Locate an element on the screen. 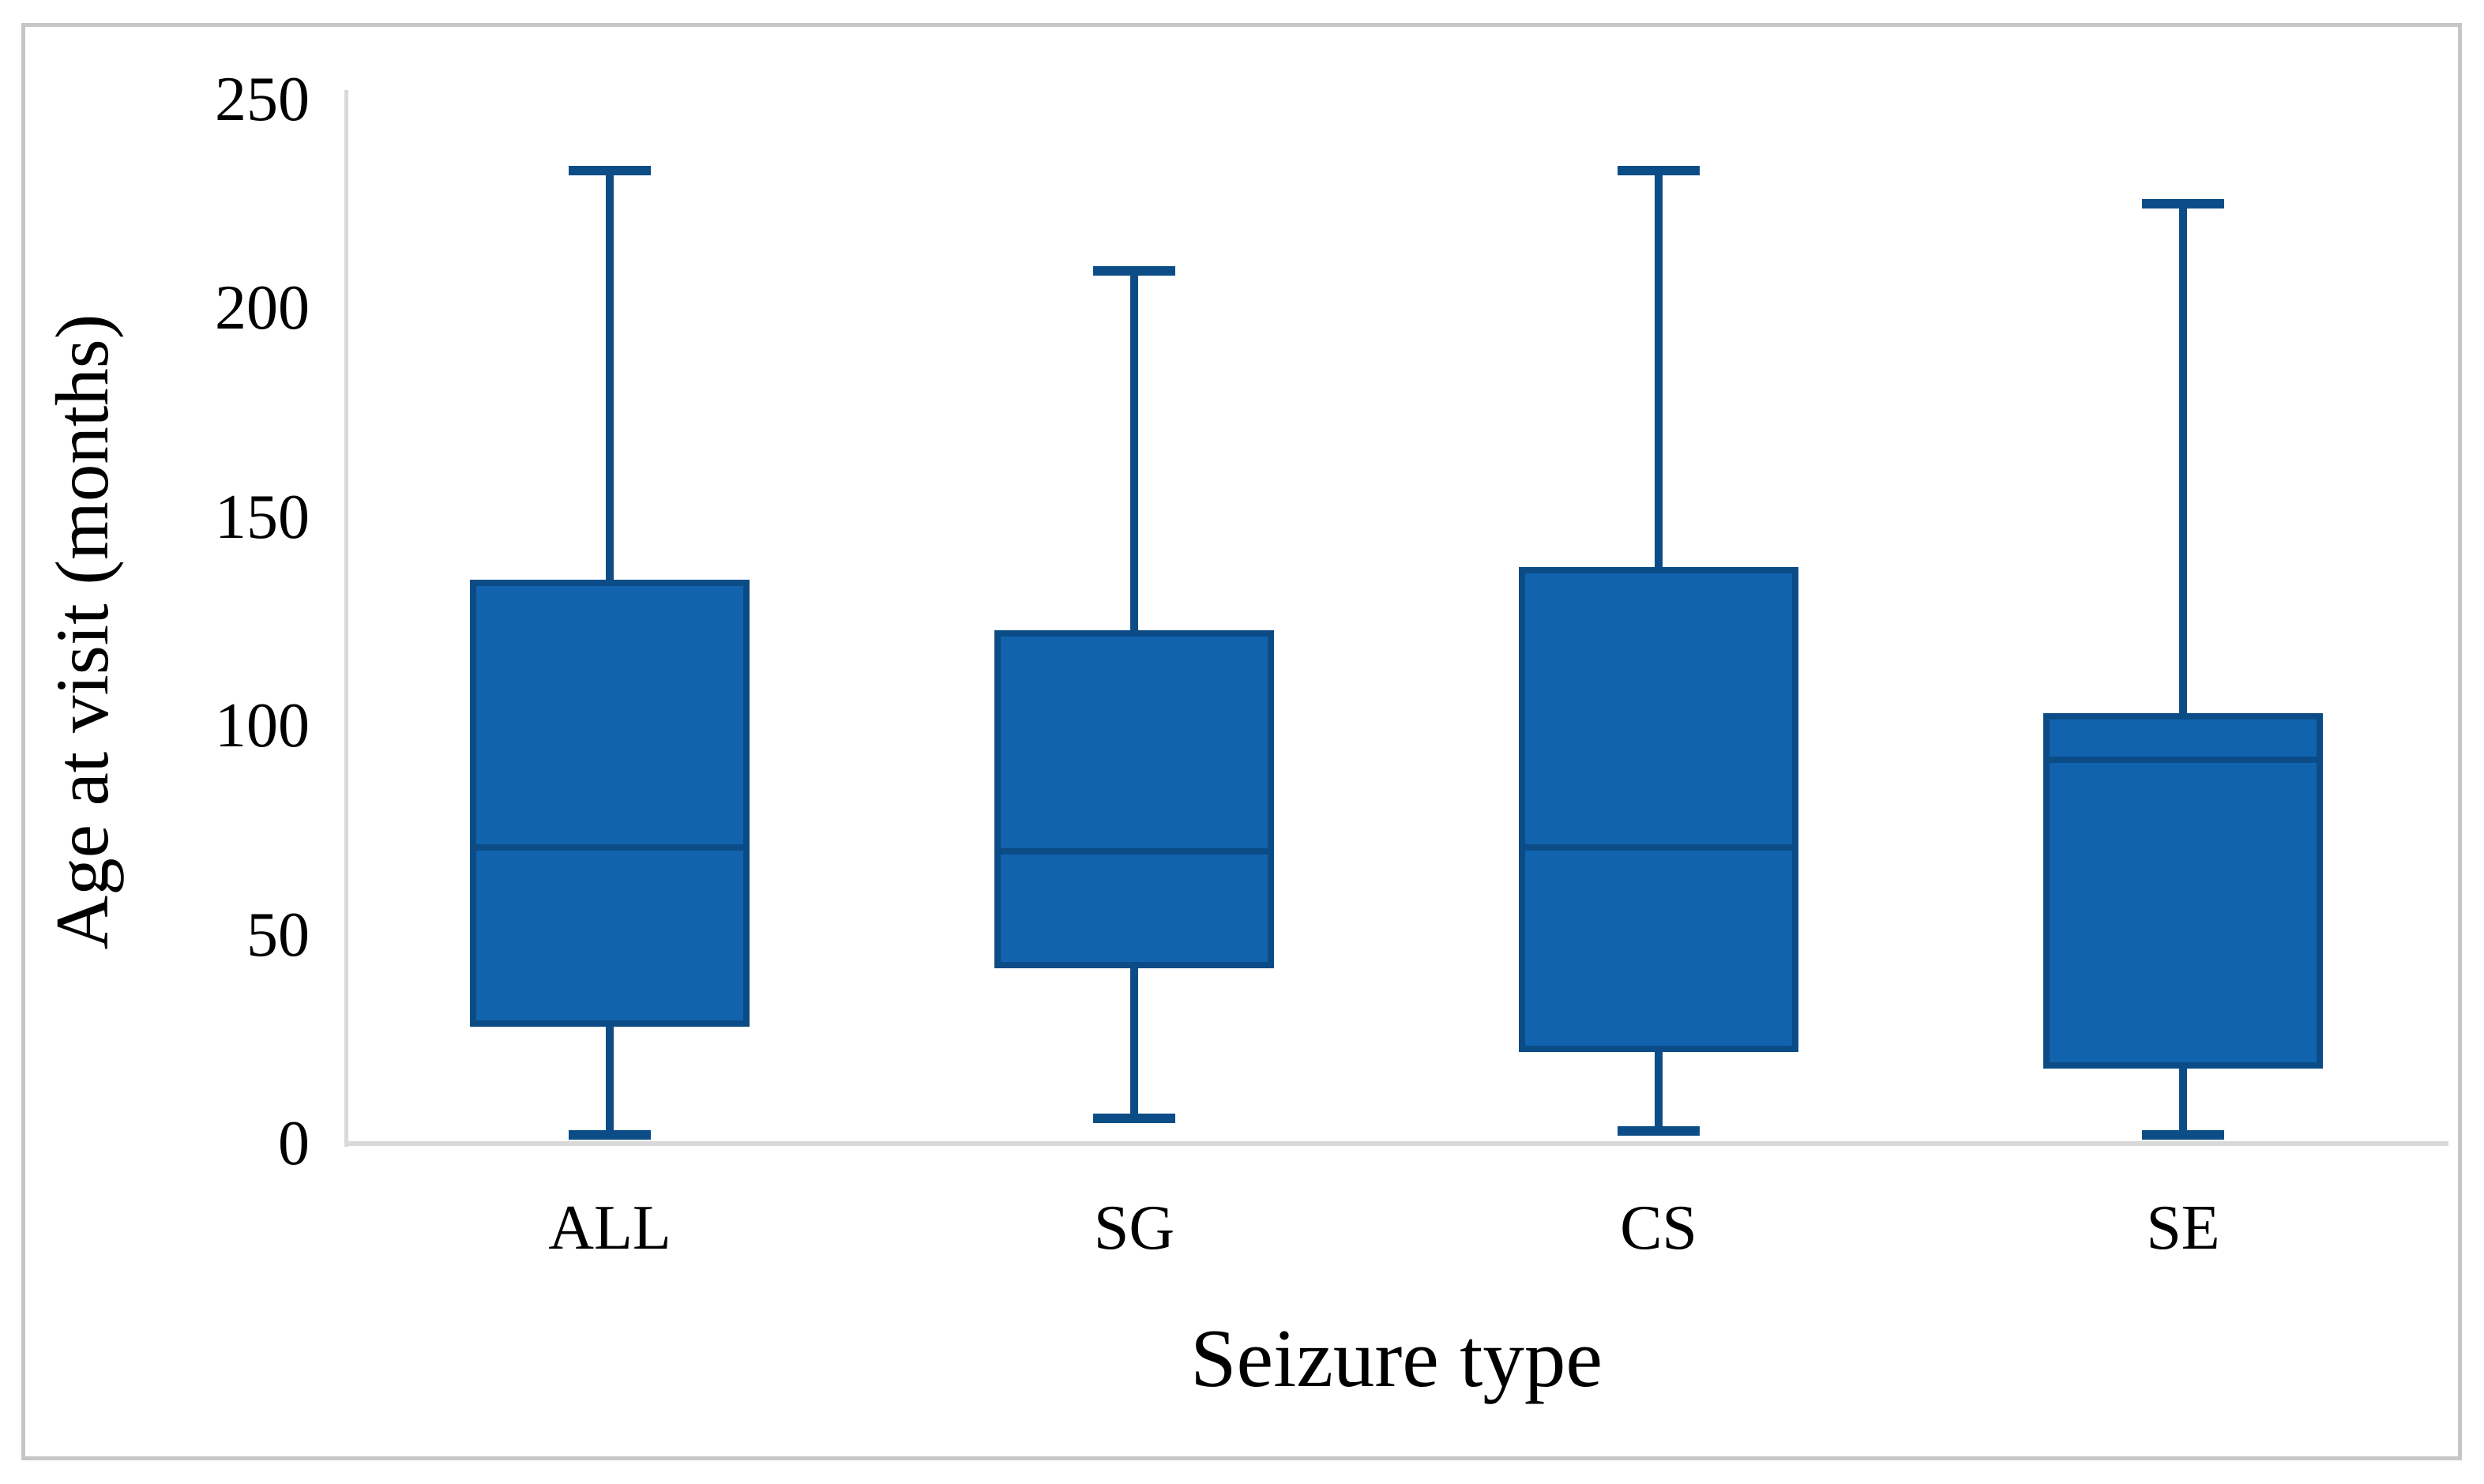  y-axis-title: Age at visit (months) is located at coordinates (82, 632).